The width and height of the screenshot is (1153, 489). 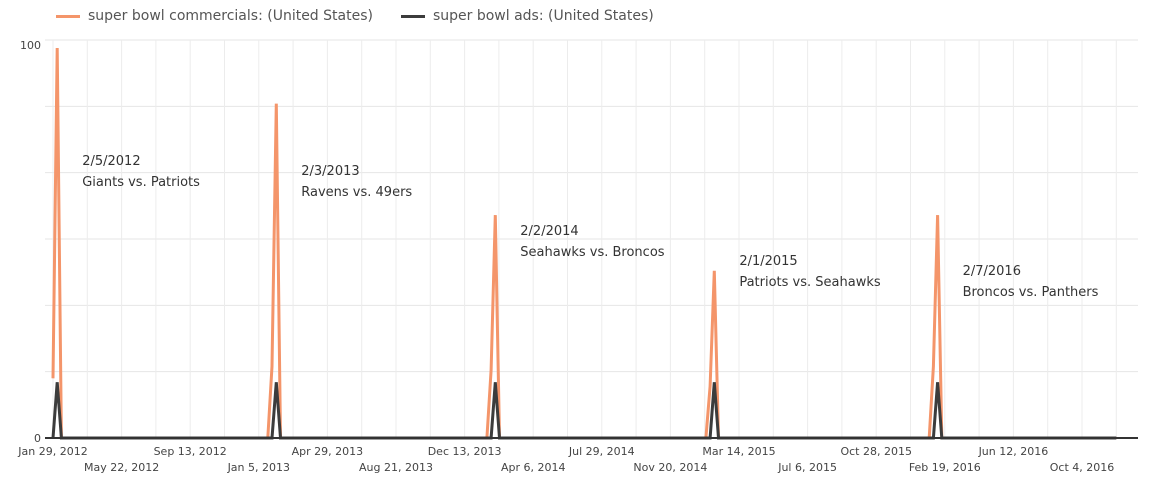 I want to click on x-tick-label: Feb 19, 2016, so click(x=945, y=467).